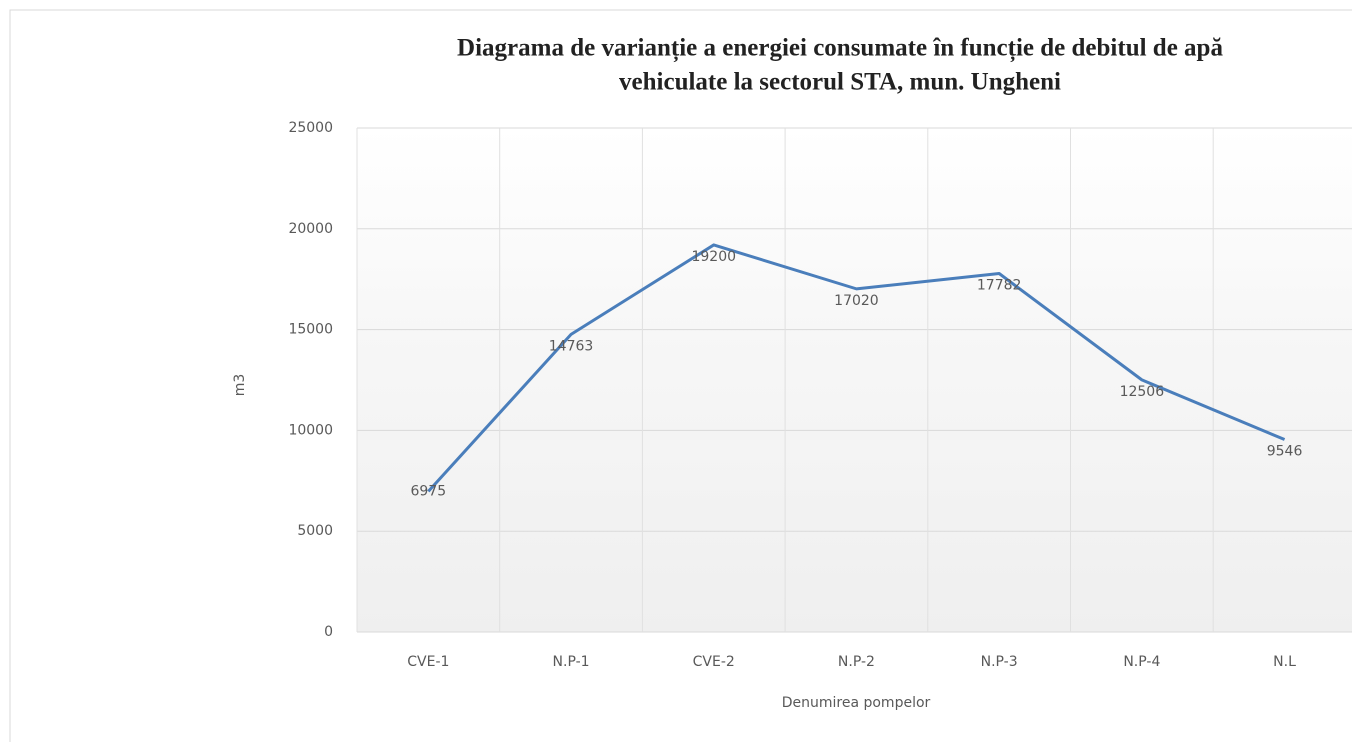 Image resolution: width=1352 pixels, height=742 pixels. What do you see at coordinates (315, 531) in the screenshot?
I see `y-tick-label: 5000` at bounding box center [315, 531].